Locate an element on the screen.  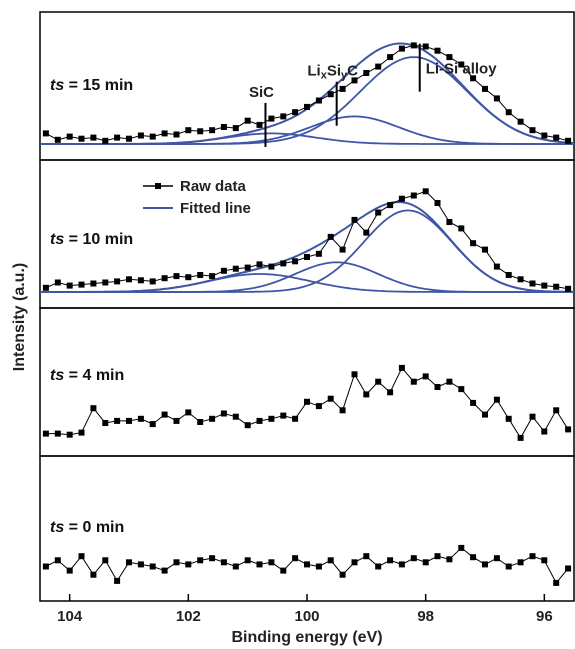
annotation-label-part: C is located at coordinates (352, 71).